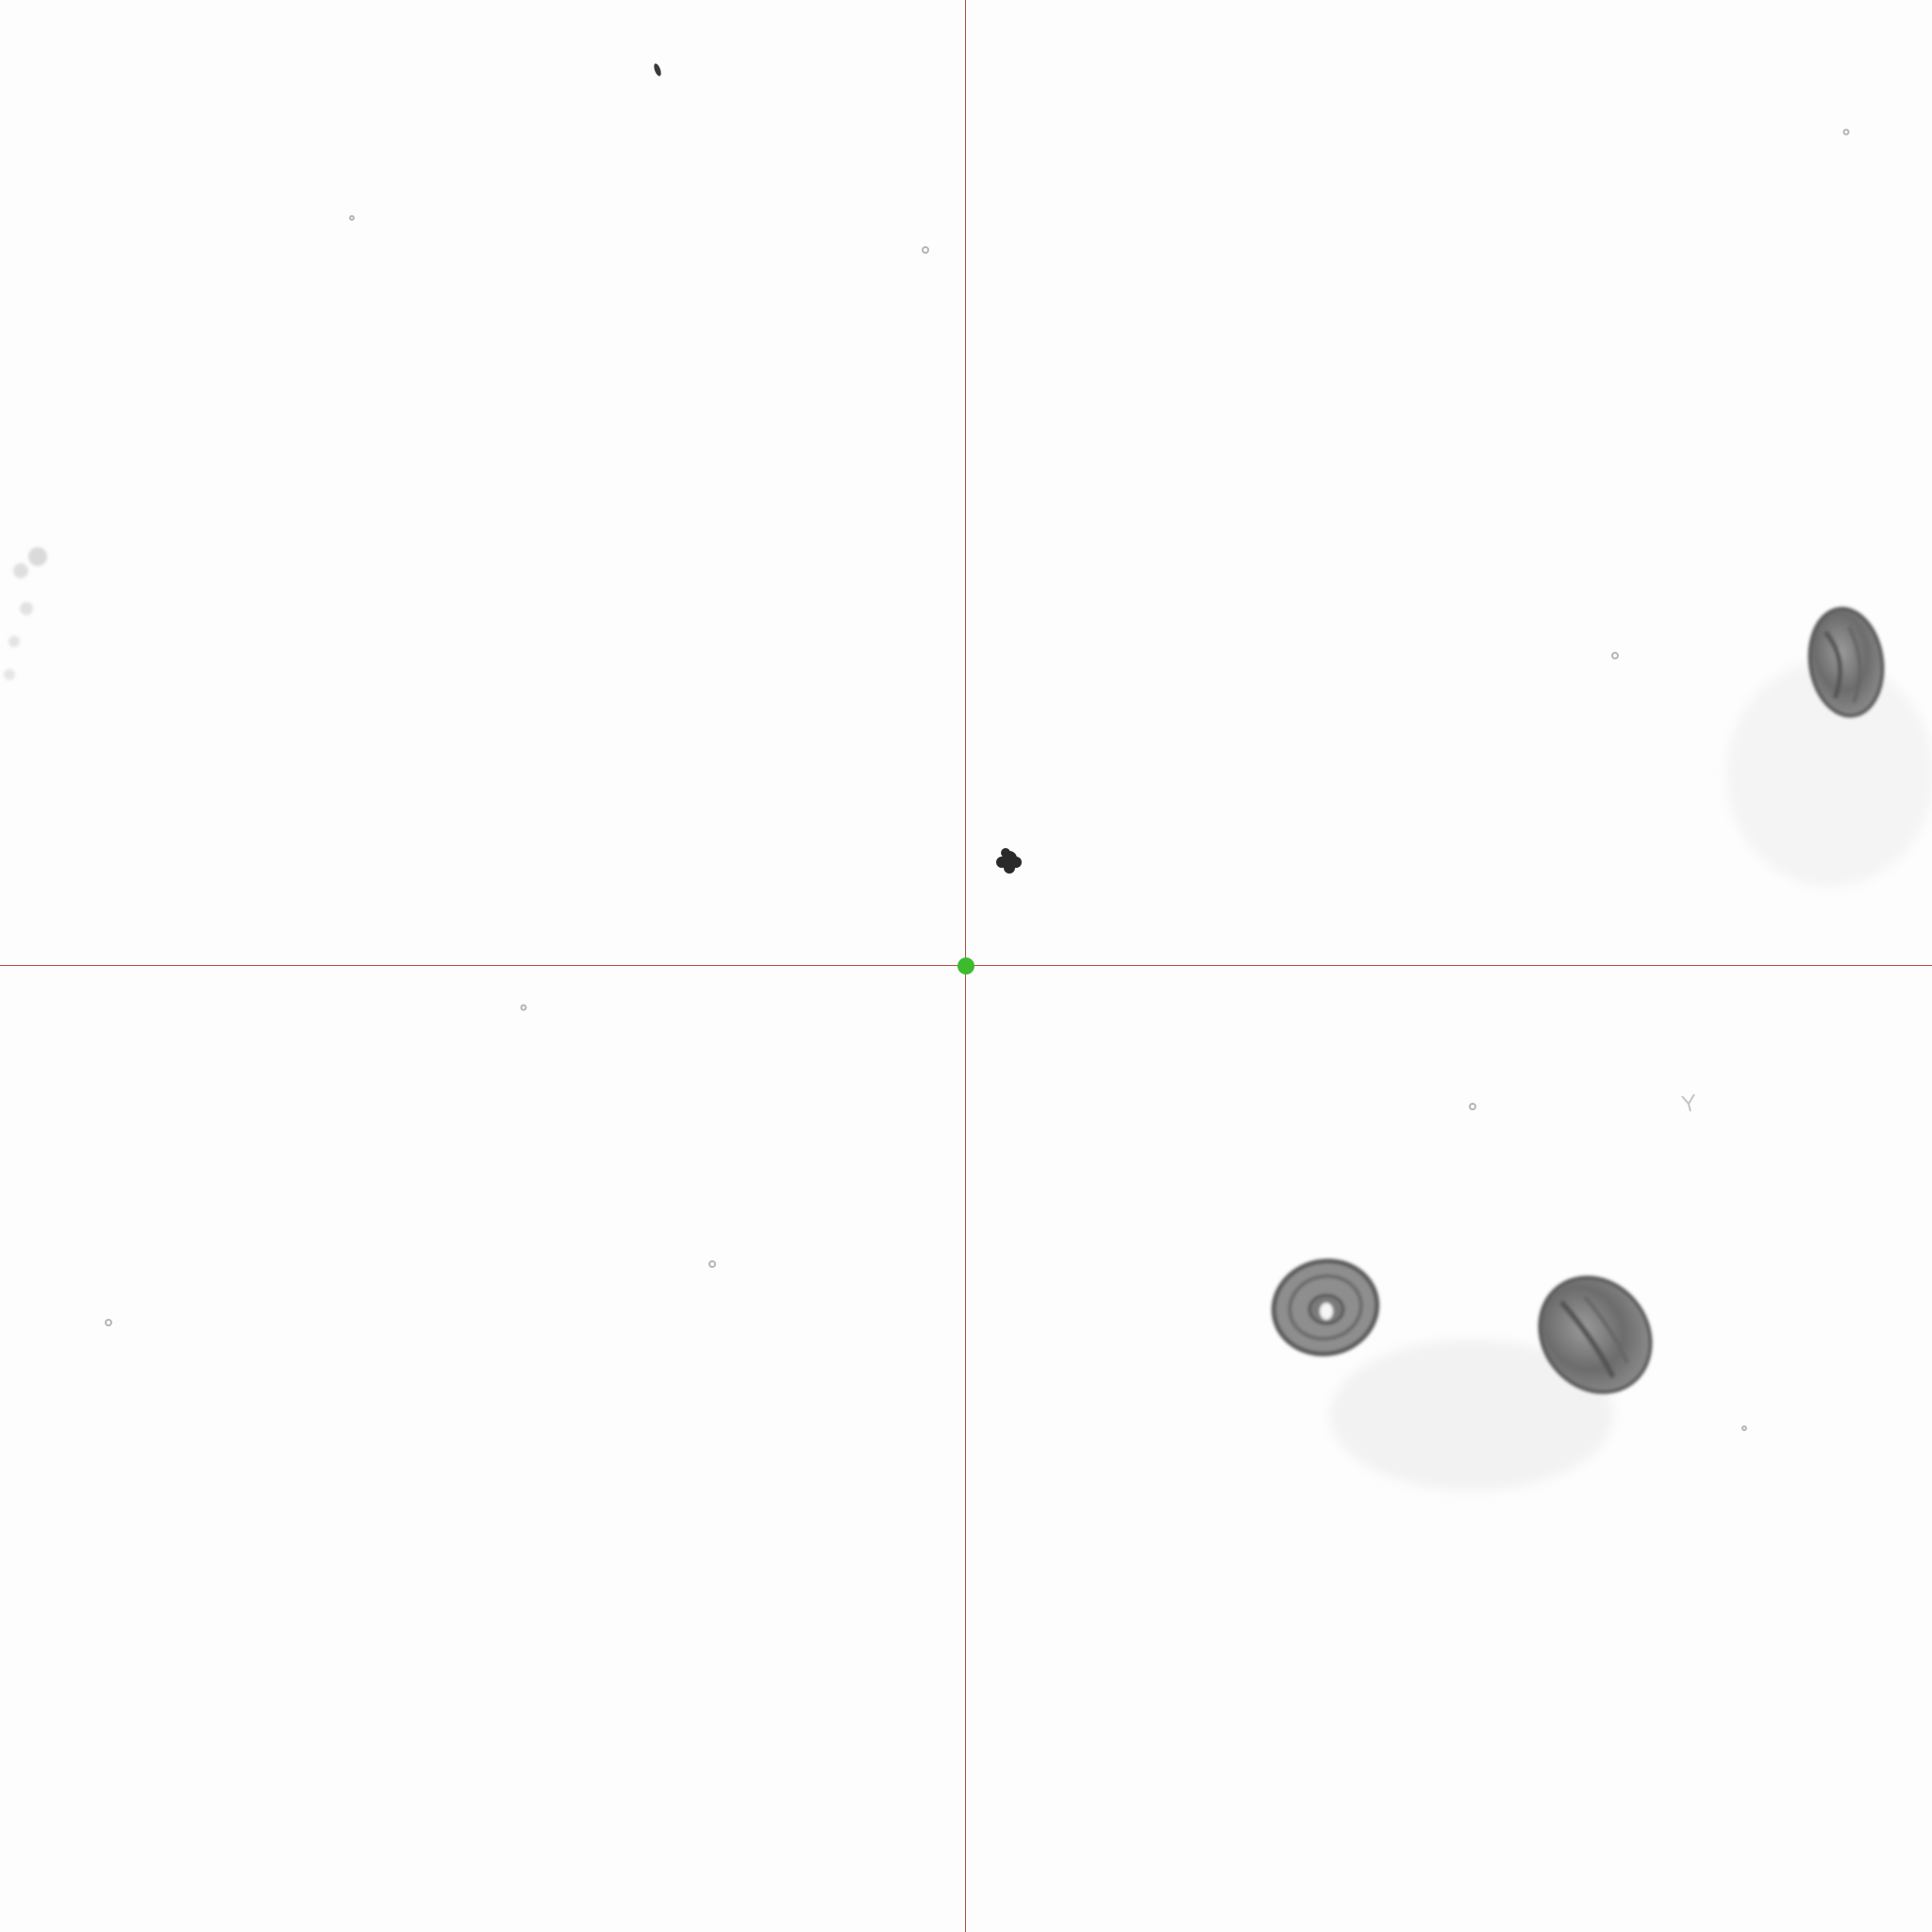  Describe the element at coordinates (1846, 663) in the screenshot. I see `pollen-grain-right` at that location.